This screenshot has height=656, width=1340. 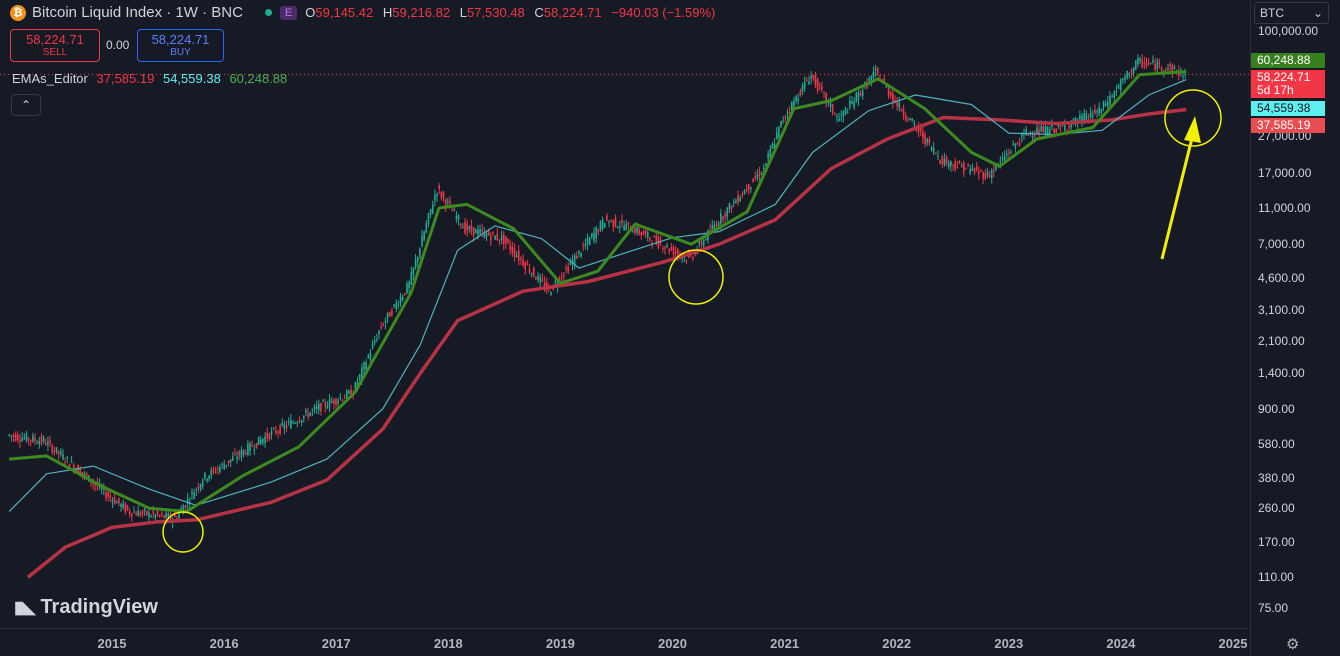 What do you see at coordinates (268, 12) in the screenshot?
I see `market-status-icon` at bounding box center [268, 12].